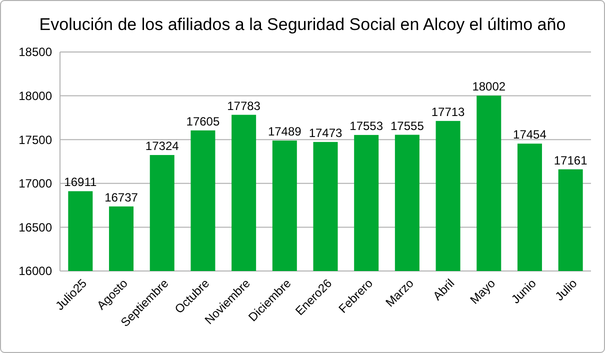 This screenshot has width=605, height=353. I want to click on y-tick-label: 17500, so click(35, 139).